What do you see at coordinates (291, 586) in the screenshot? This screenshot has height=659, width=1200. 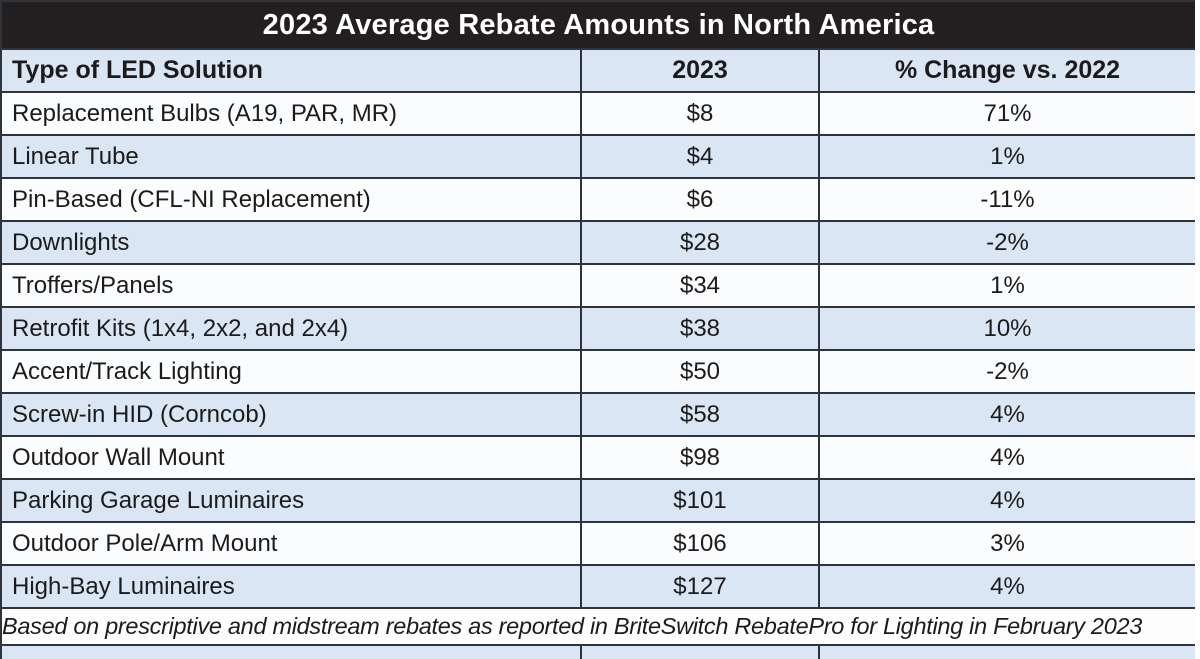 I see `cell-solution: High-Bay Luminaires` at bounding box center [291, 586].